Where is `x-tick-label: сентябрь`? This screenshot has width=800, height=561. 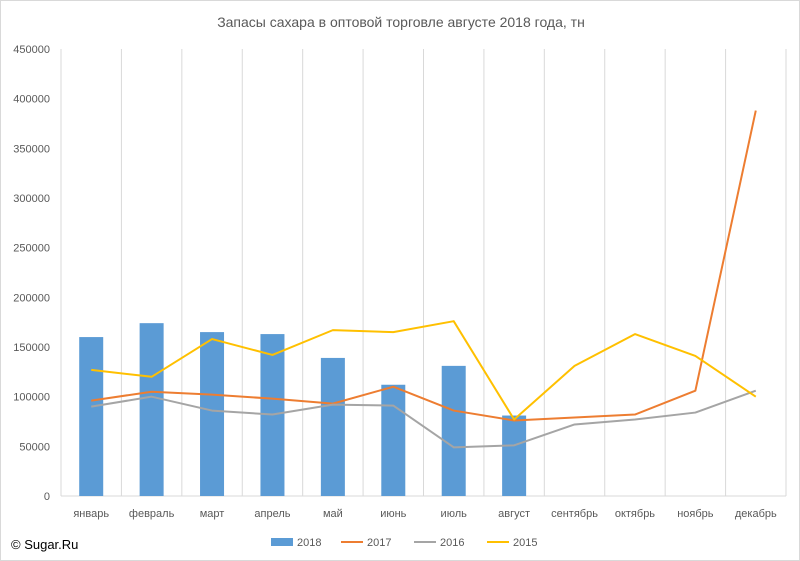
x-tick-label: сентябрь is located at coordinates (574, 514).